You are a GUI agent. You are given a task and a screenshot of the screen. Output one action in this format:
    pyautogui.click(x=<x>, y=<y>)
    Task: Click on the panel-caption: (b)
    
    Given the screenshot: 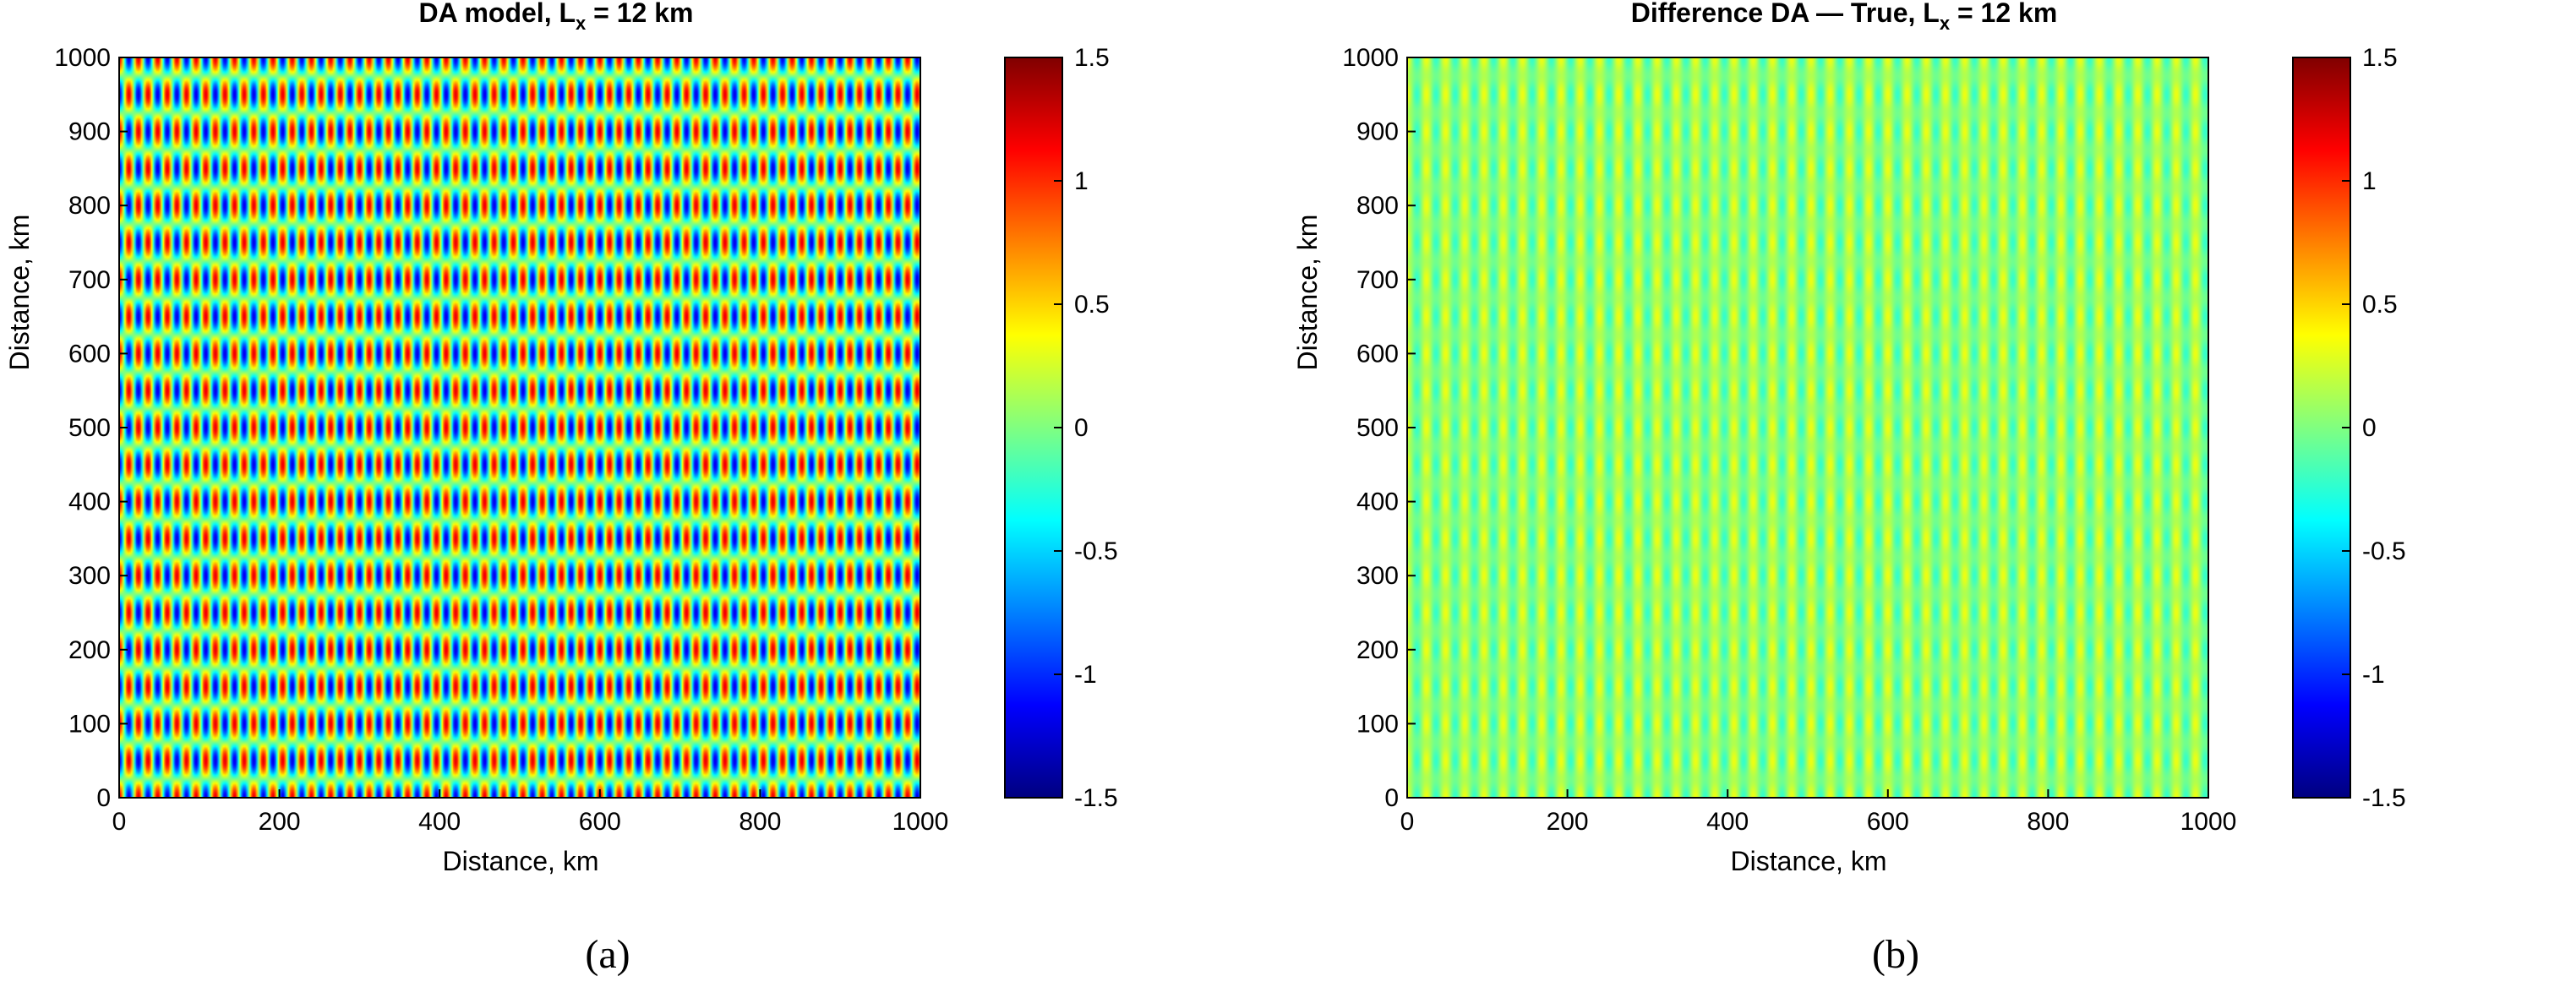 What is the action you would take?
    pyautogui.click(x=1895, y=954)
    